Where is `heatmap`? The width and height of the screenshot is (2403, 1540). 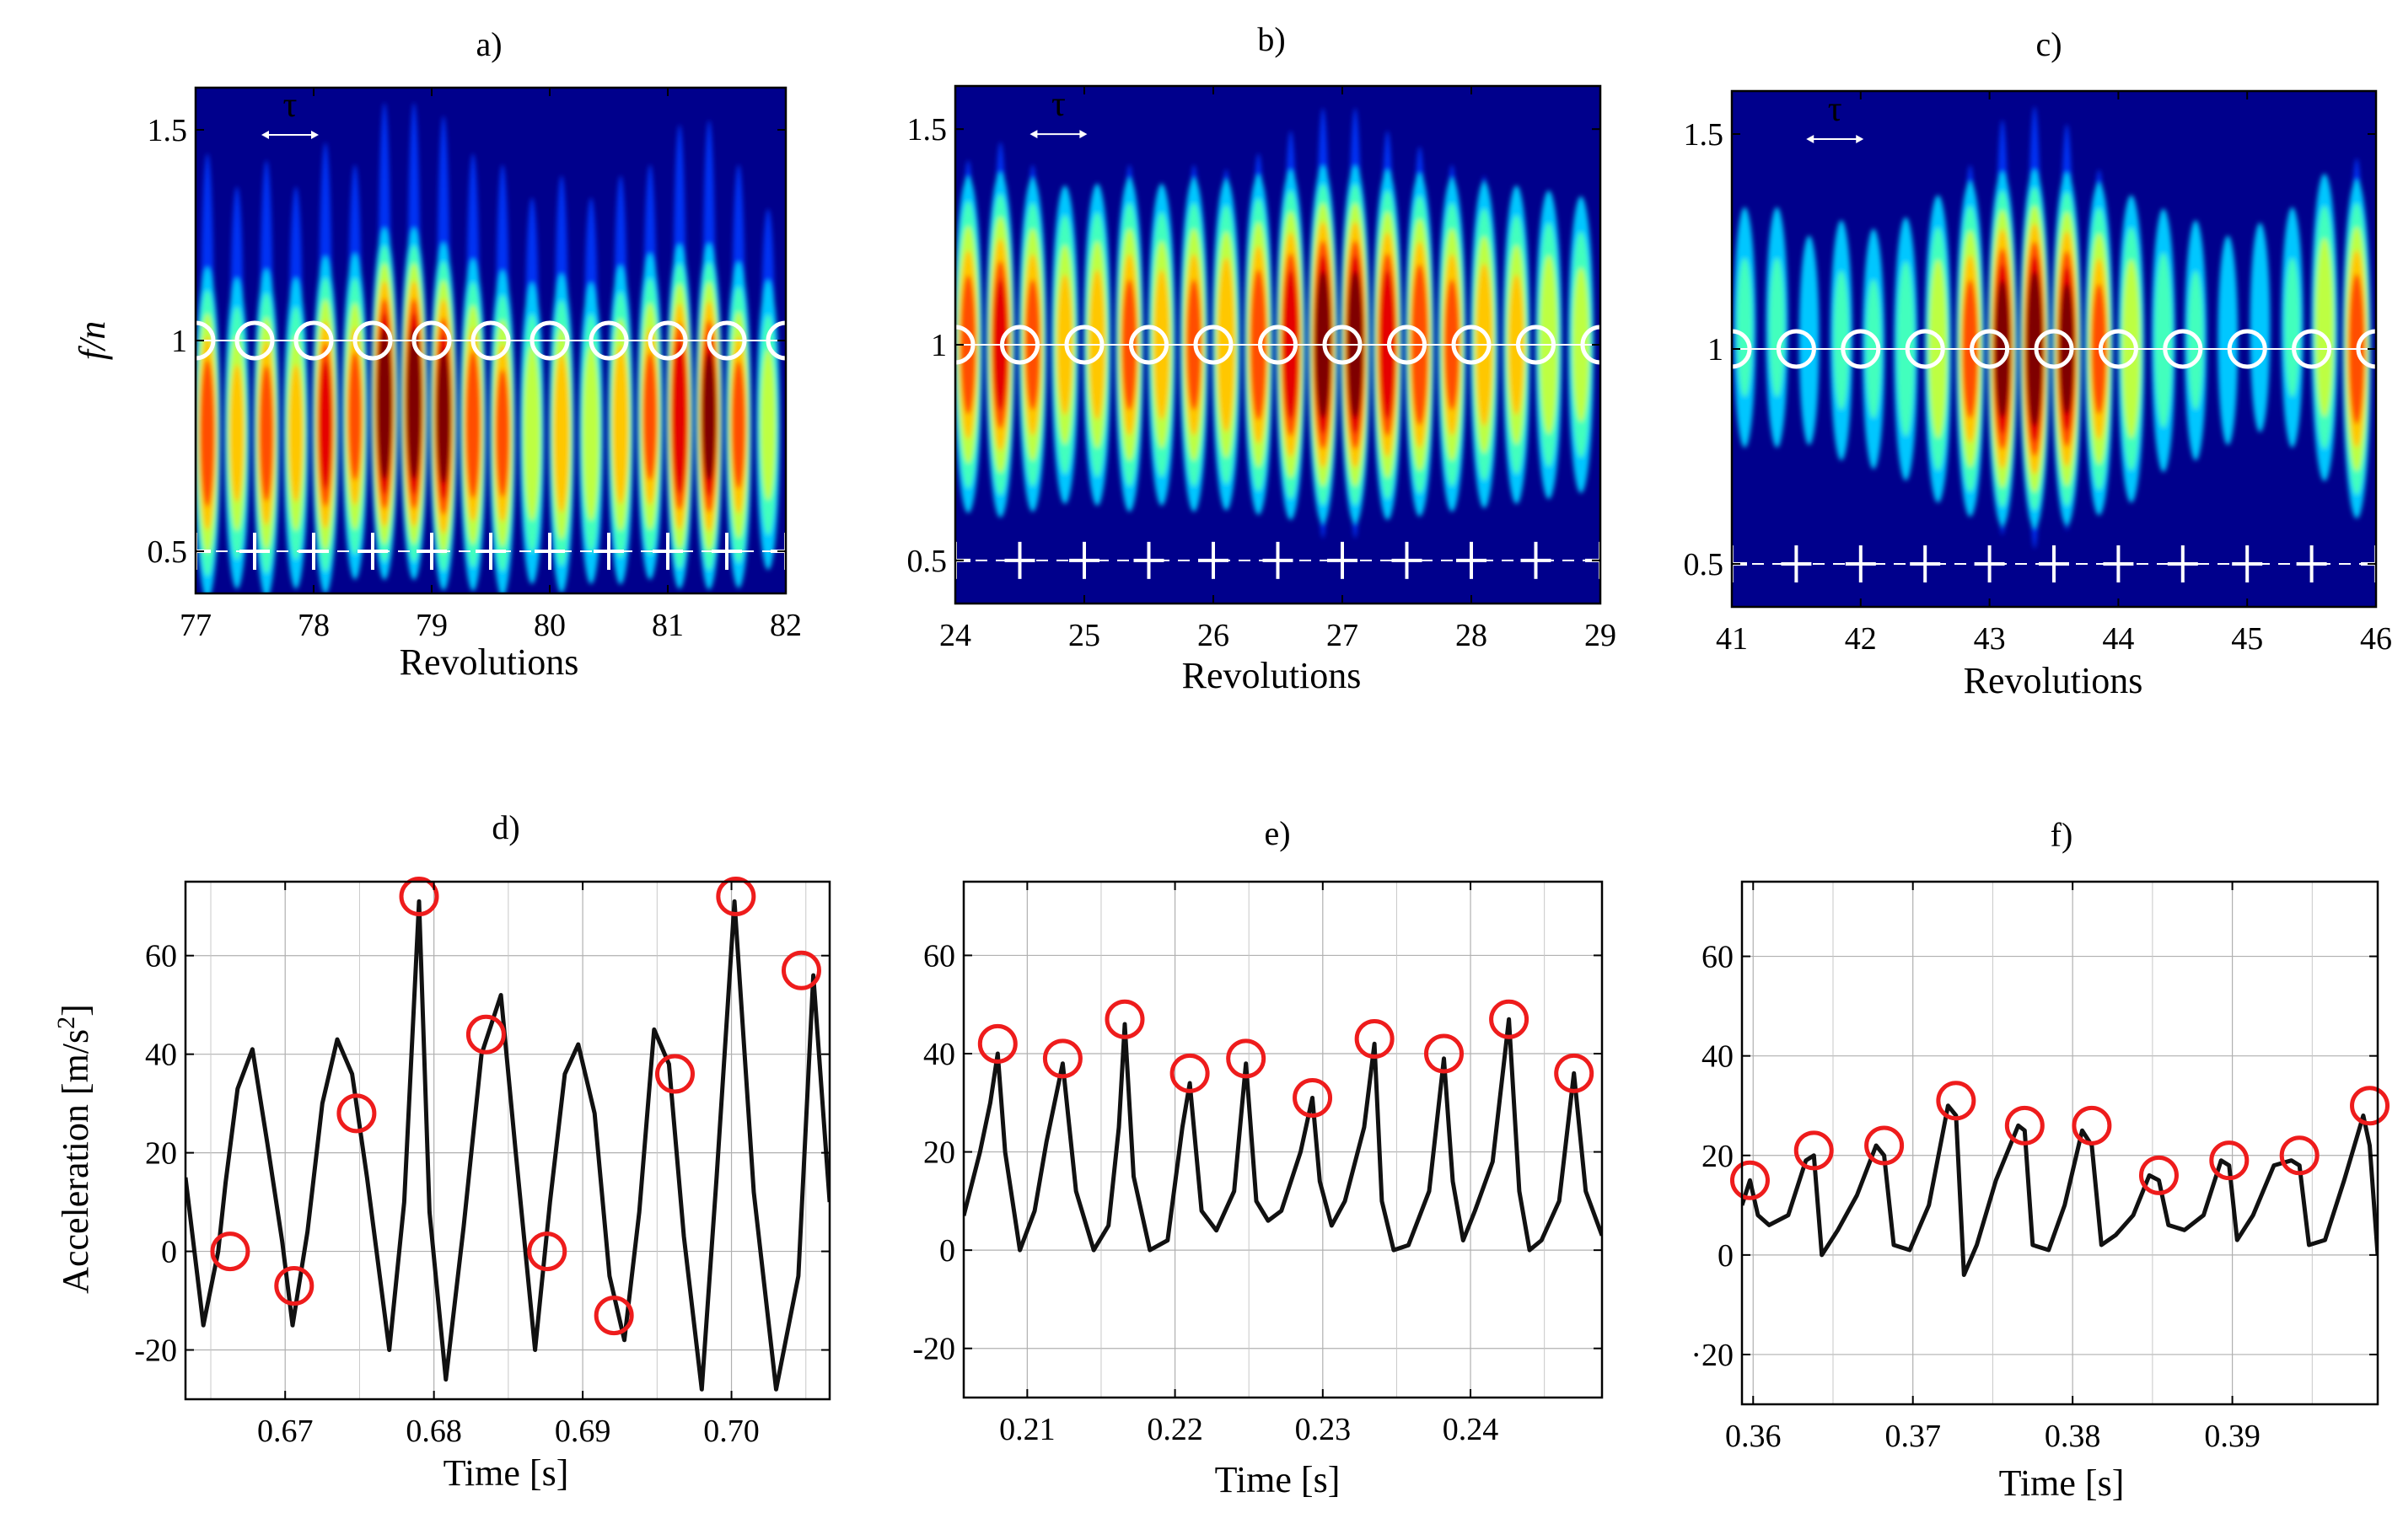
heatmap is located at coordinates (488, 347).